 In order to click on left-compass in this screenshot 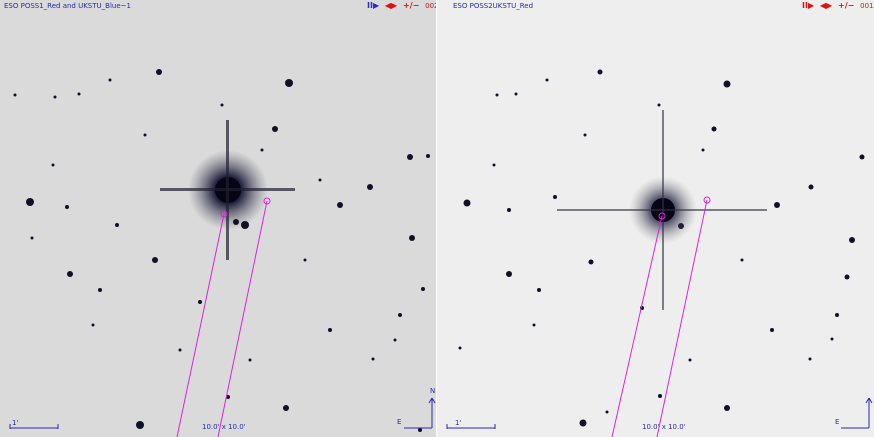, I will do `click(420, 413)`.